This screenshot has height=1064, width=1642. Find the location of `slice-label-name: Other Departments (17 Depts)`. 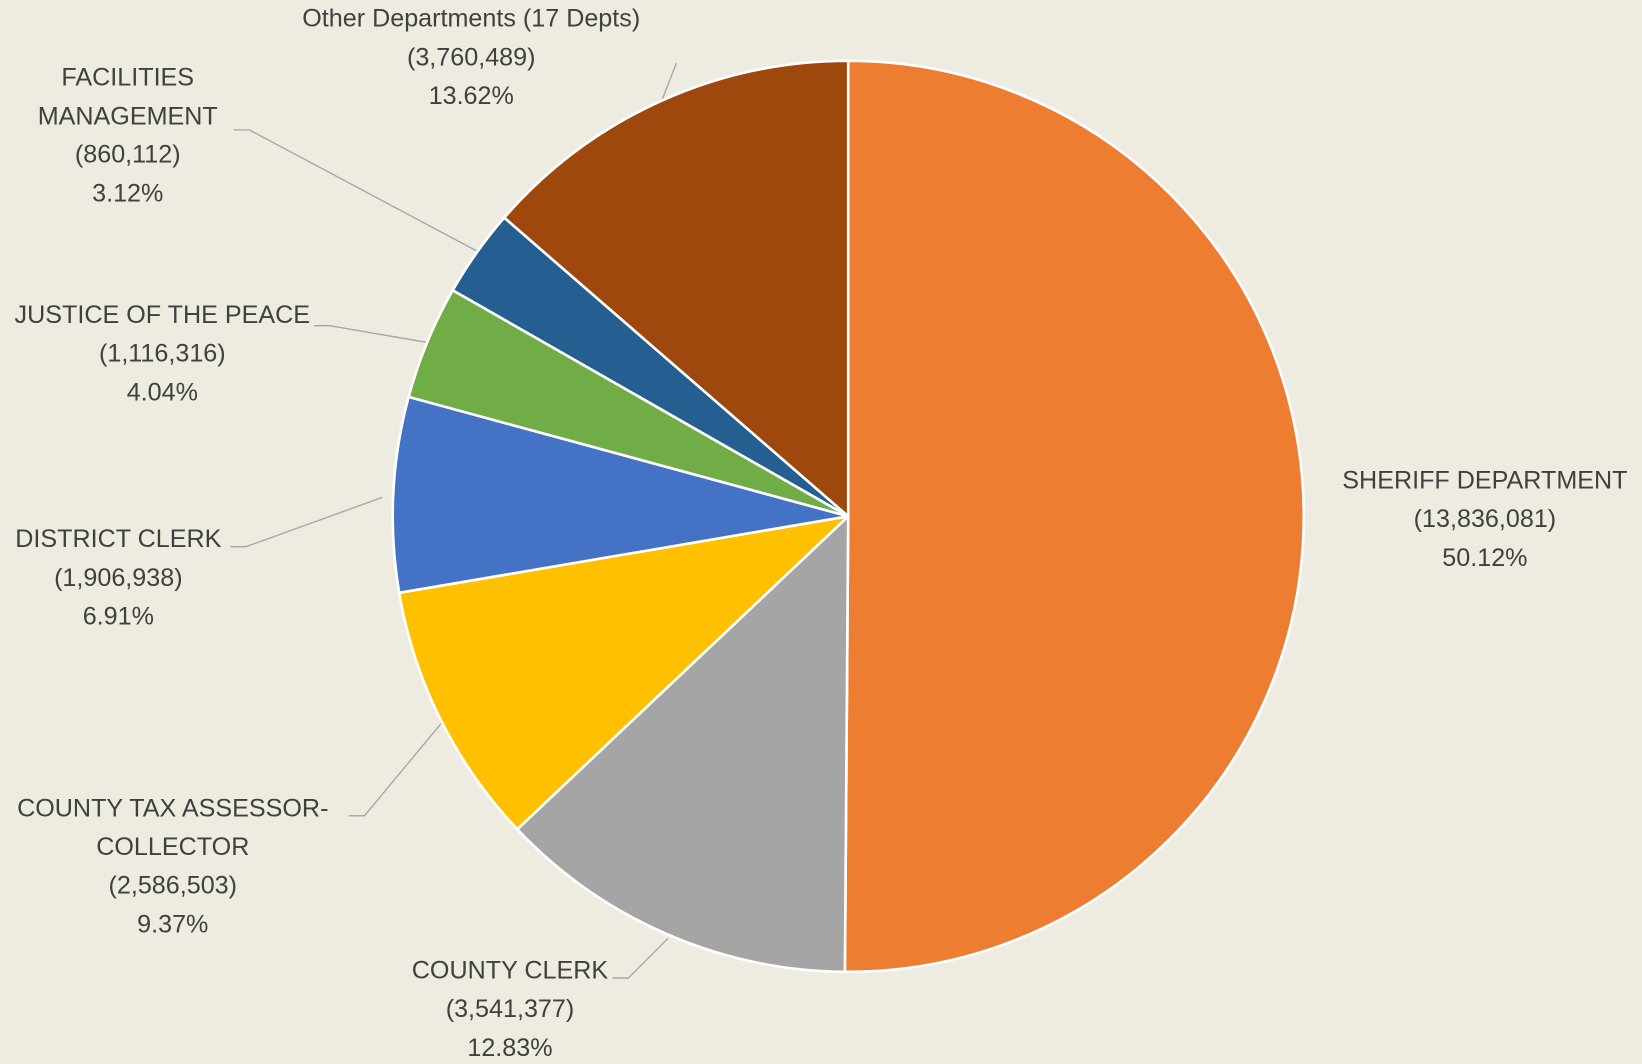

slice-label-name: Other Departments (17 Depts) is located at coordinates (471, 19).